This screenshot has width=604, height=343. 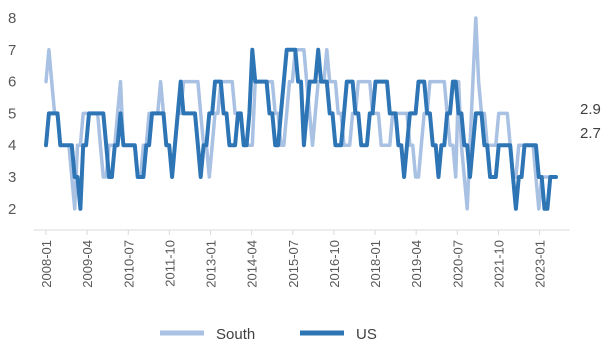 I want to click on x-tick-label: 2010-07, so click(x=128, y=264).